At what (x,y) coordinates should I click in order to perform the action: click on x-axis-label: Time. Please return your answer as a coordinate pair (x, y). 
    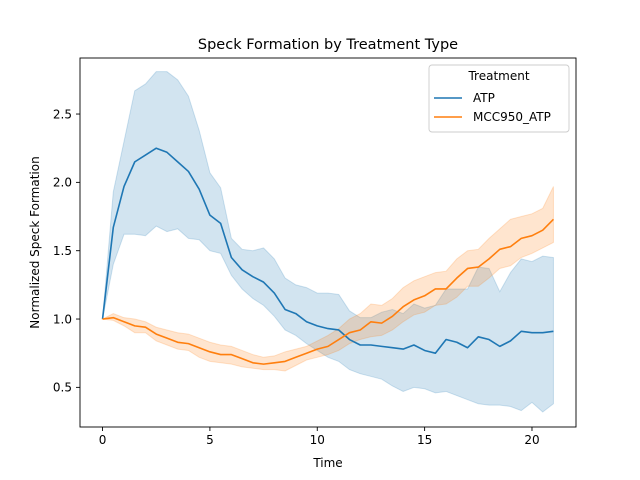
    Looking at the image, I should click on (327, 463).